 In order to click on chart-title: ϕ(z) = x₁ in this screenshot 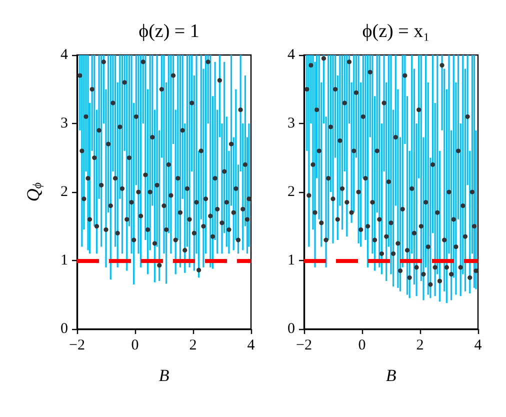, I will do `click(396, 31)`.